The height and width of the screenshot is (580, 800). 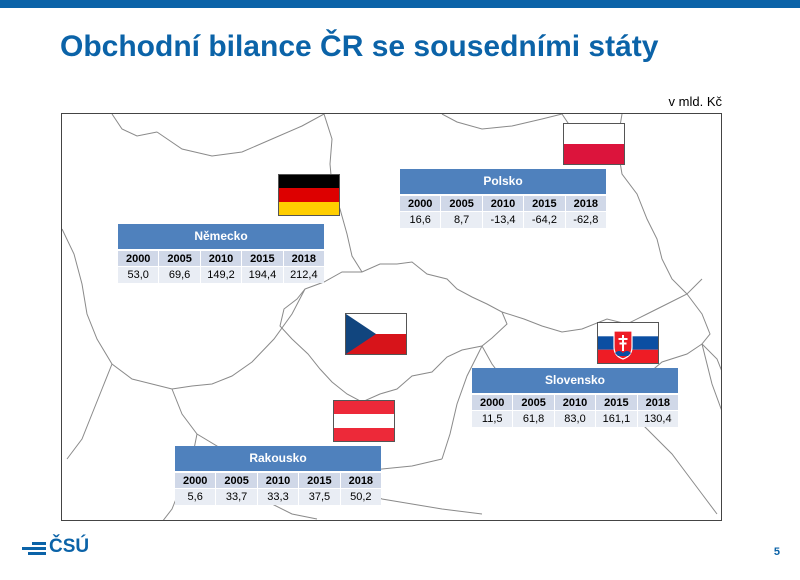 I want to click on de-west-border, so click(x=117, y=309).